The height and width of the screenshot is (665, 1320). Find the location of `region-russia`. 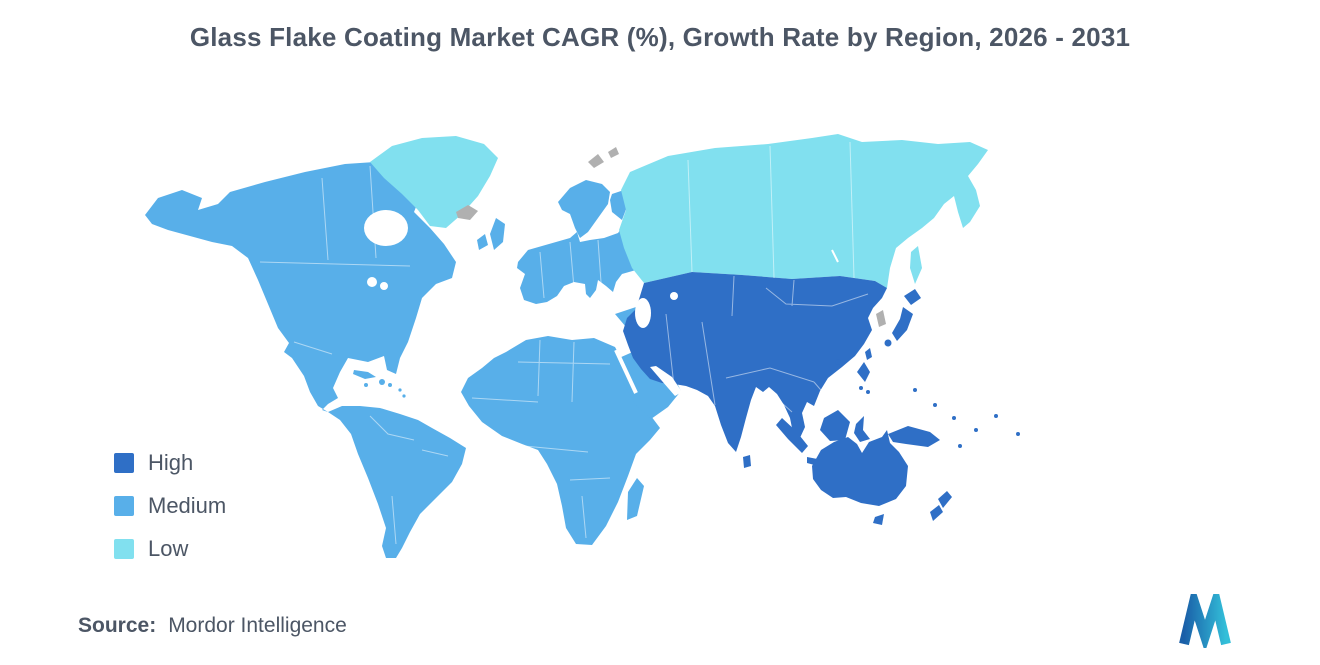

region-russia is located at coordinates (803, 211).